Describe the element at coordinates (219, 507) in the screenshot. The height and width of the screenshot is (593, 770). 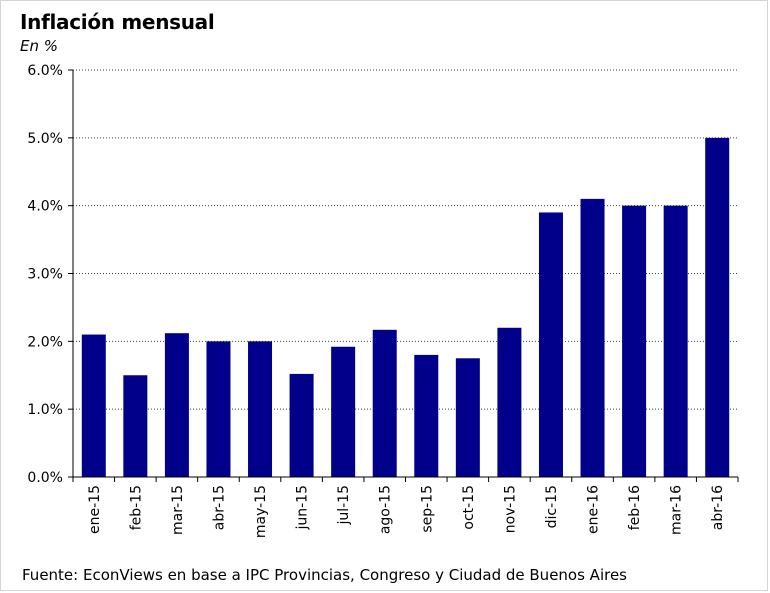
I see `x-tick-label: abr-15` at that location.